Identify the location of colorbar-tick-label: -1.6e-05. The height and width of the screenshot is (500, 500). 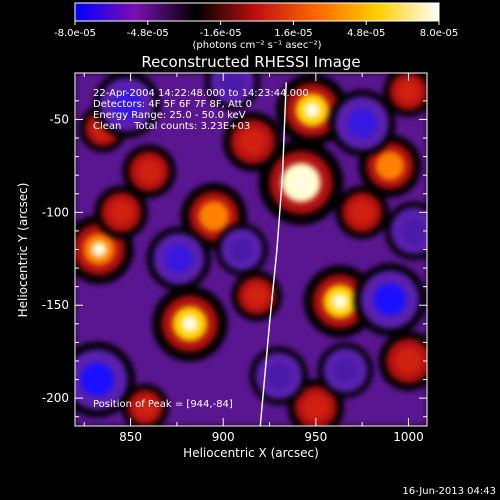
(221, 33).